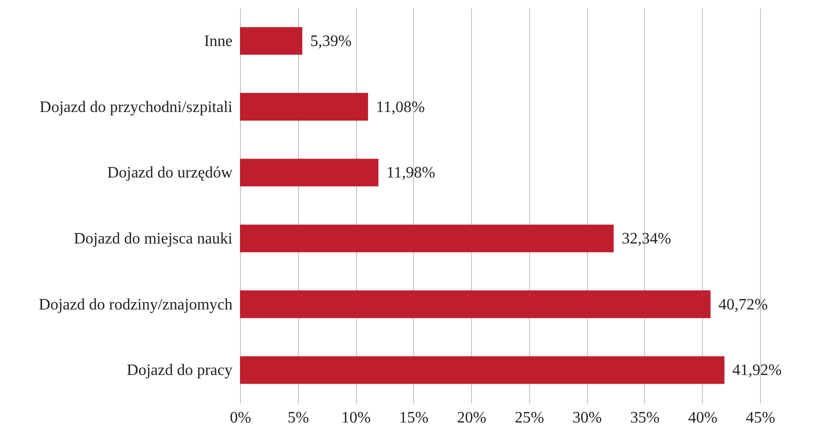 Image resolution: width=815 pixels, height=434 pixels. I want to click on data-label: 40,72%, so click(743, 305).